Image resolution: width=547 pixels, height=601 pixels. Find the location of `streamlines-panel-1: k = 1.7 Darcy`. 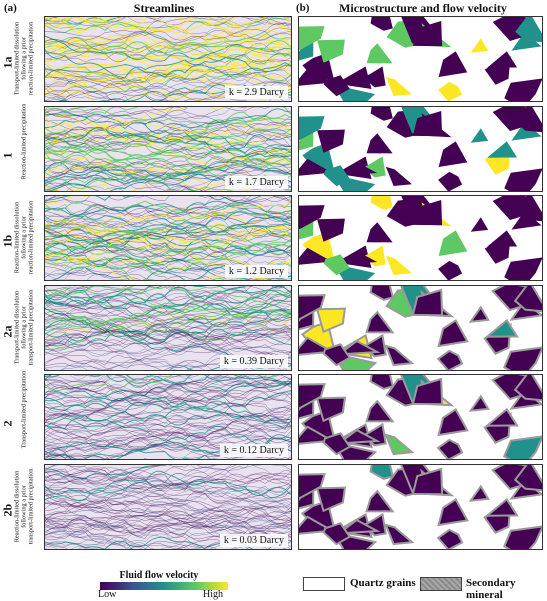

streamlines-panel-1: k = 1.7 Darcy is located at coordinates (168, 148).